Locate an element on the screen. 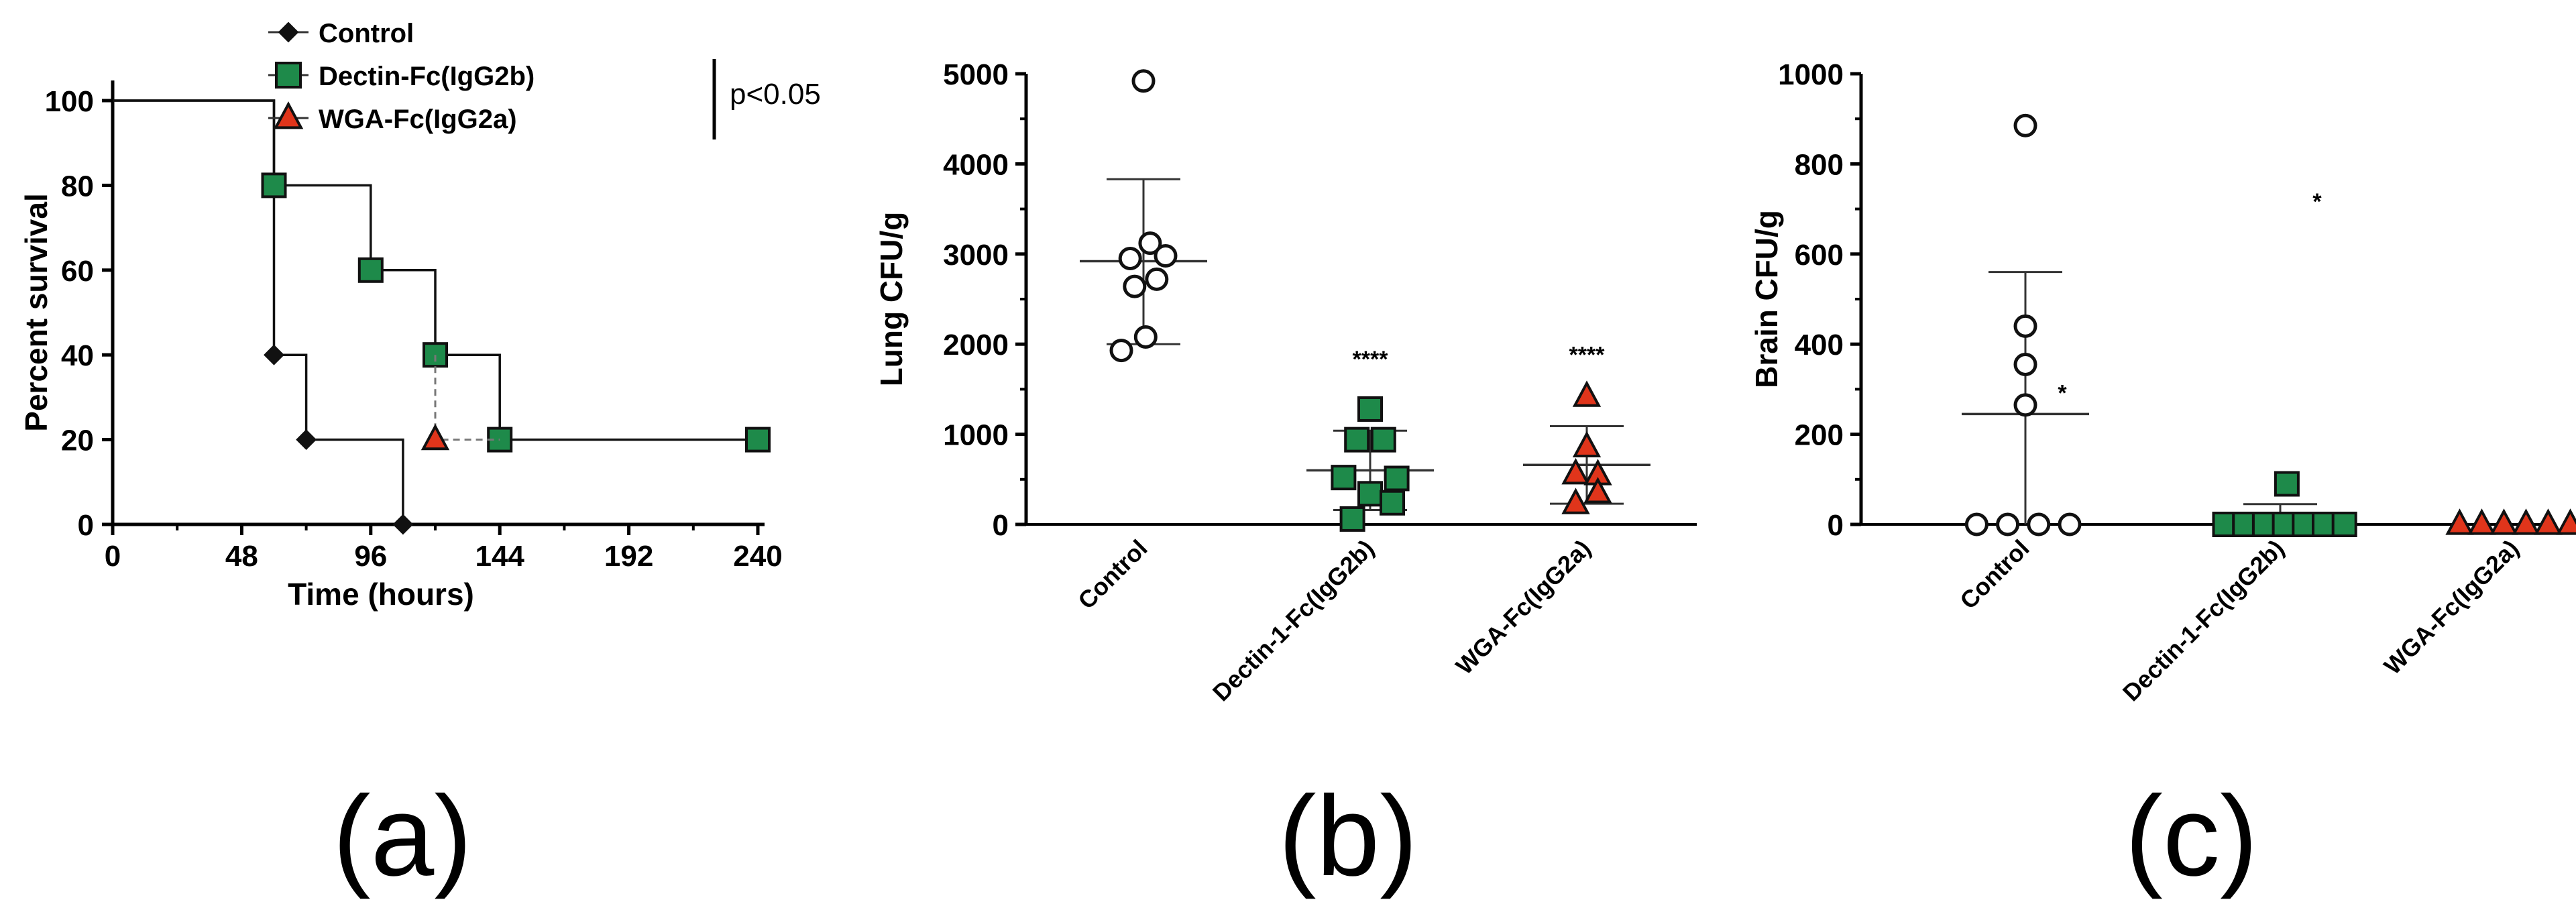 Image resolution: width=2576 pixels, height=908 pixels. series-line-control is located at coordinates (258, 311).